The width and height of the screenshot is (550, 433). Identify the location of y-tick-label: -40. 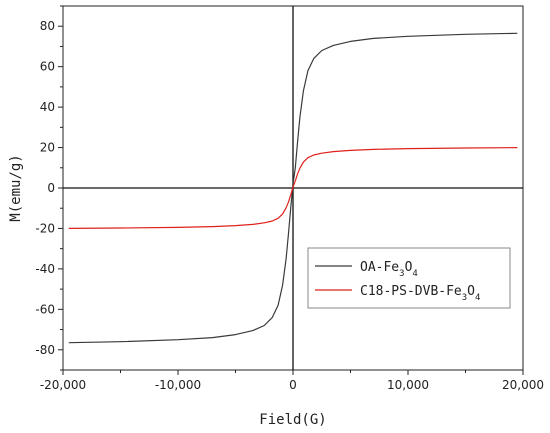
(45, 269).